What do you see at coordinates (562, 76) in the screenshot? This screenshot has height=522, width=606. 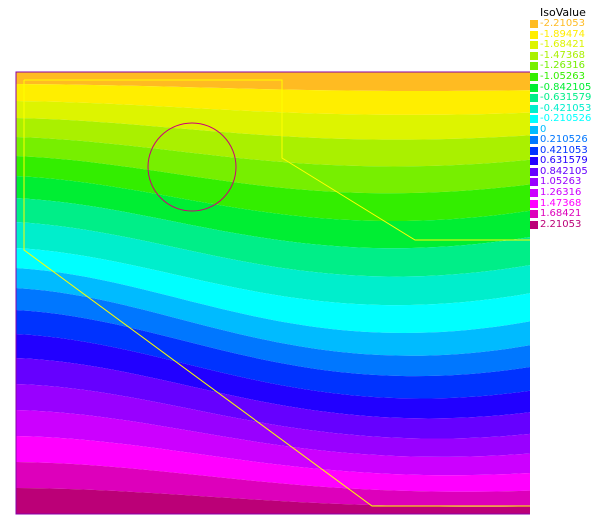 I see `legend-label: -1.05263` at bounding box center [562, 76].